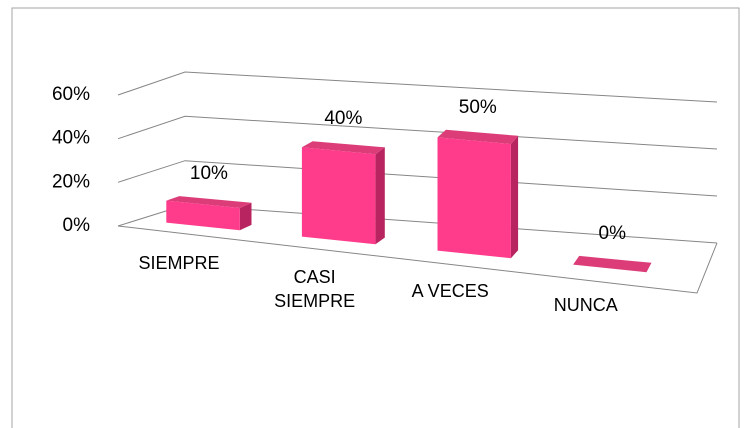  What do you see at coordinates (209, 173) in the screenshot?
I see `value-label: 10%` at bounding box center [209, 173].